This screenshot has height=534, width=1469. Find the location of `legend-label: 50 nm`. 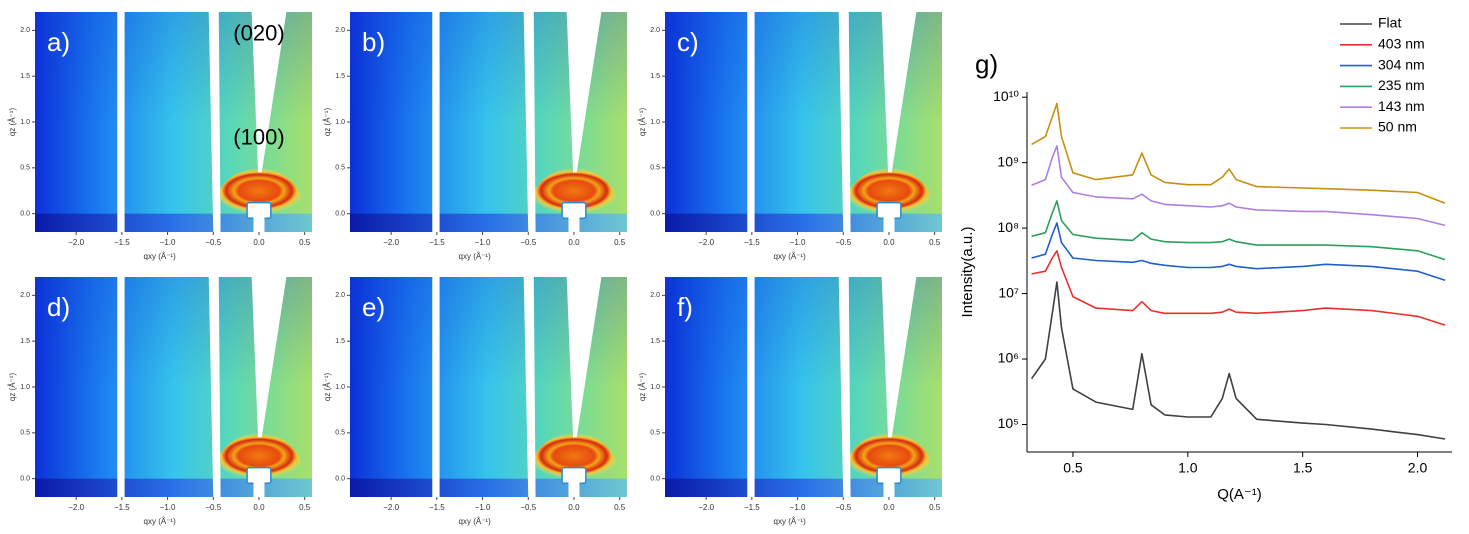

legend-label: 50 nm is located at coordinates (1397, 127).